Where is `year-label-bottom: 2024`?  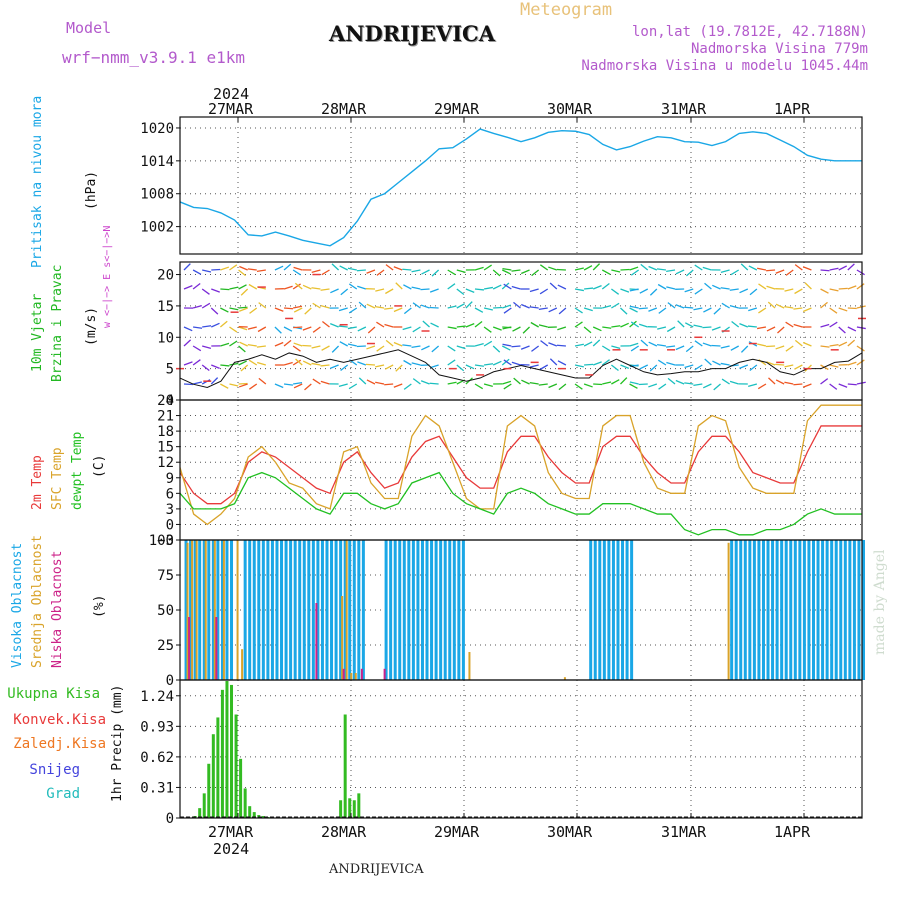 year-label-bottom: 2024 is located at coordinates (231, 849).